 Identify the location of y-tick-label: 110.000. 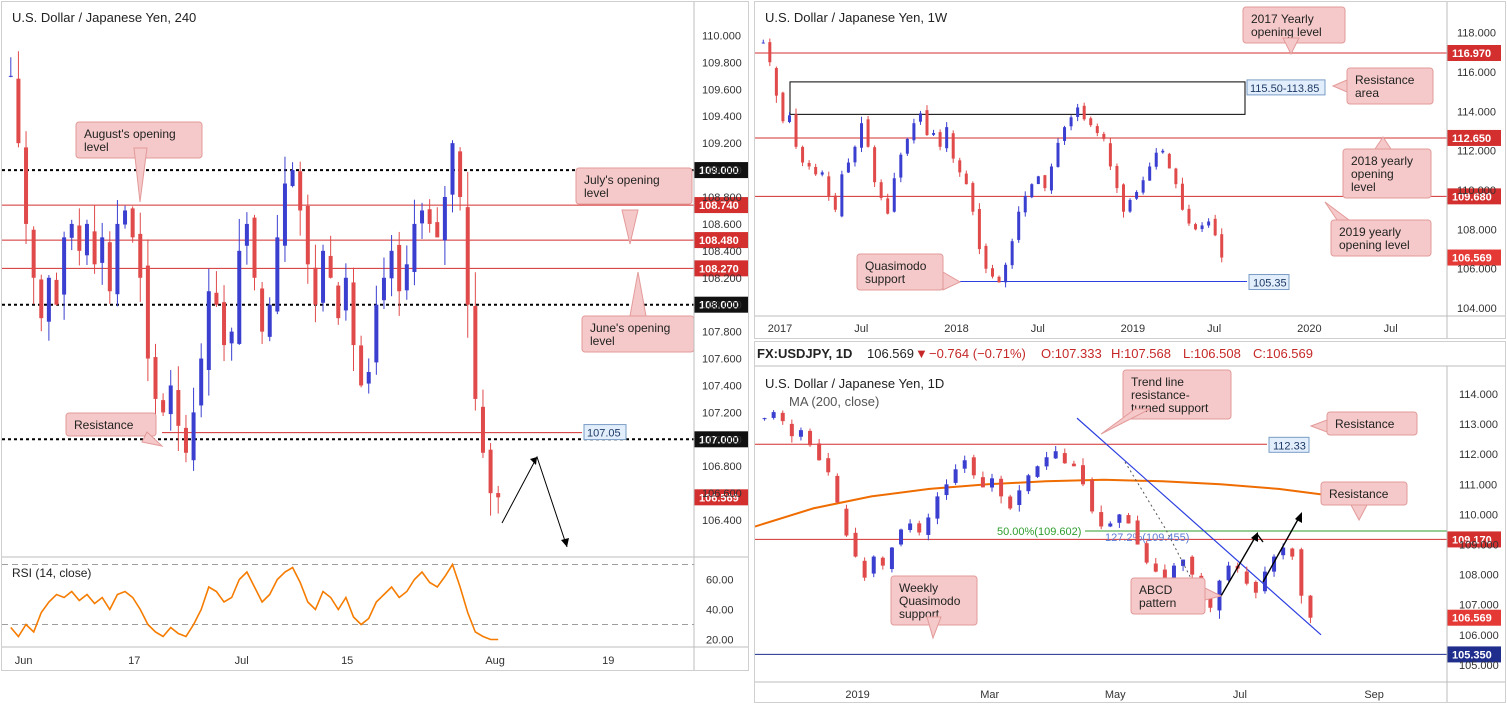
(721, 36).